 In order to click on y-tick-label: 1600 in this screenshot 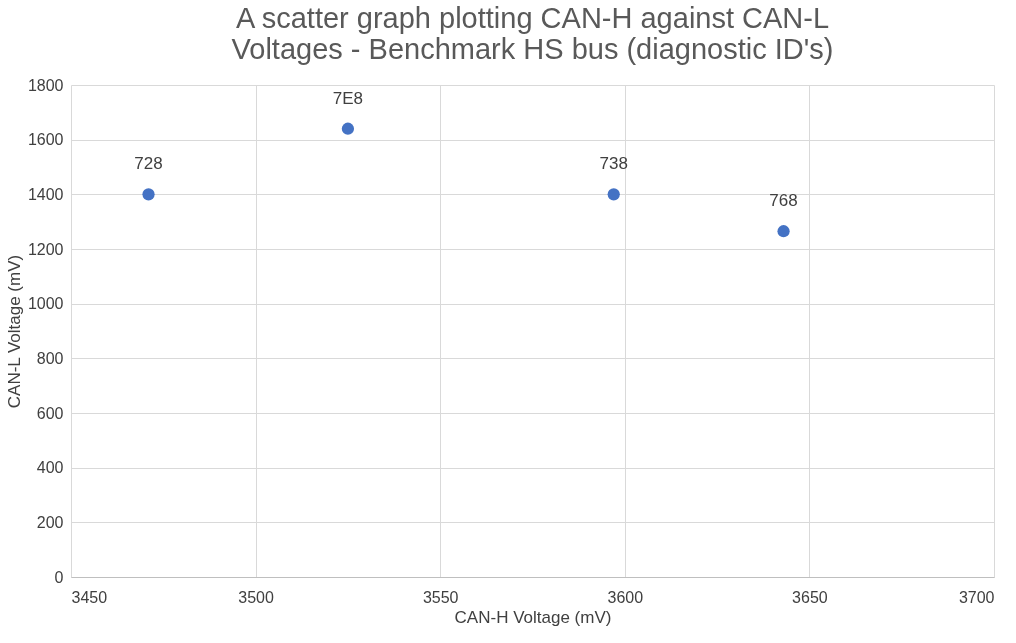, I will do `click(45, 140)`.